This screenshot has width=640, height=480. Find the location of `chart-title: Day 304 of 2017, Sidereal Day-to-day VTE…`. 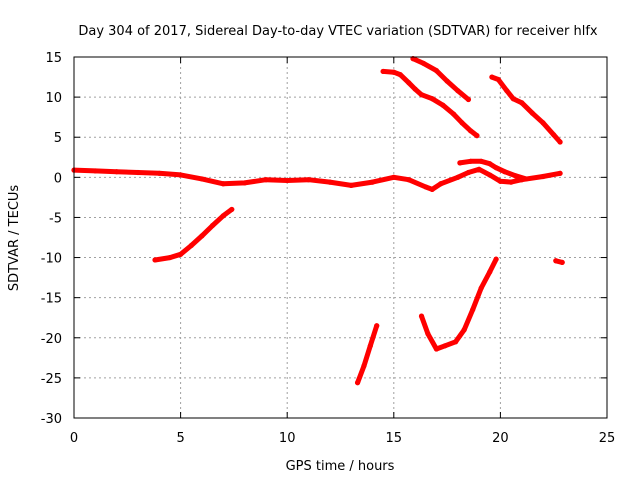

chart-title: Day 304 of 2017, Sidereal Day-to-day VTE… is located at coordinates (338, 31).